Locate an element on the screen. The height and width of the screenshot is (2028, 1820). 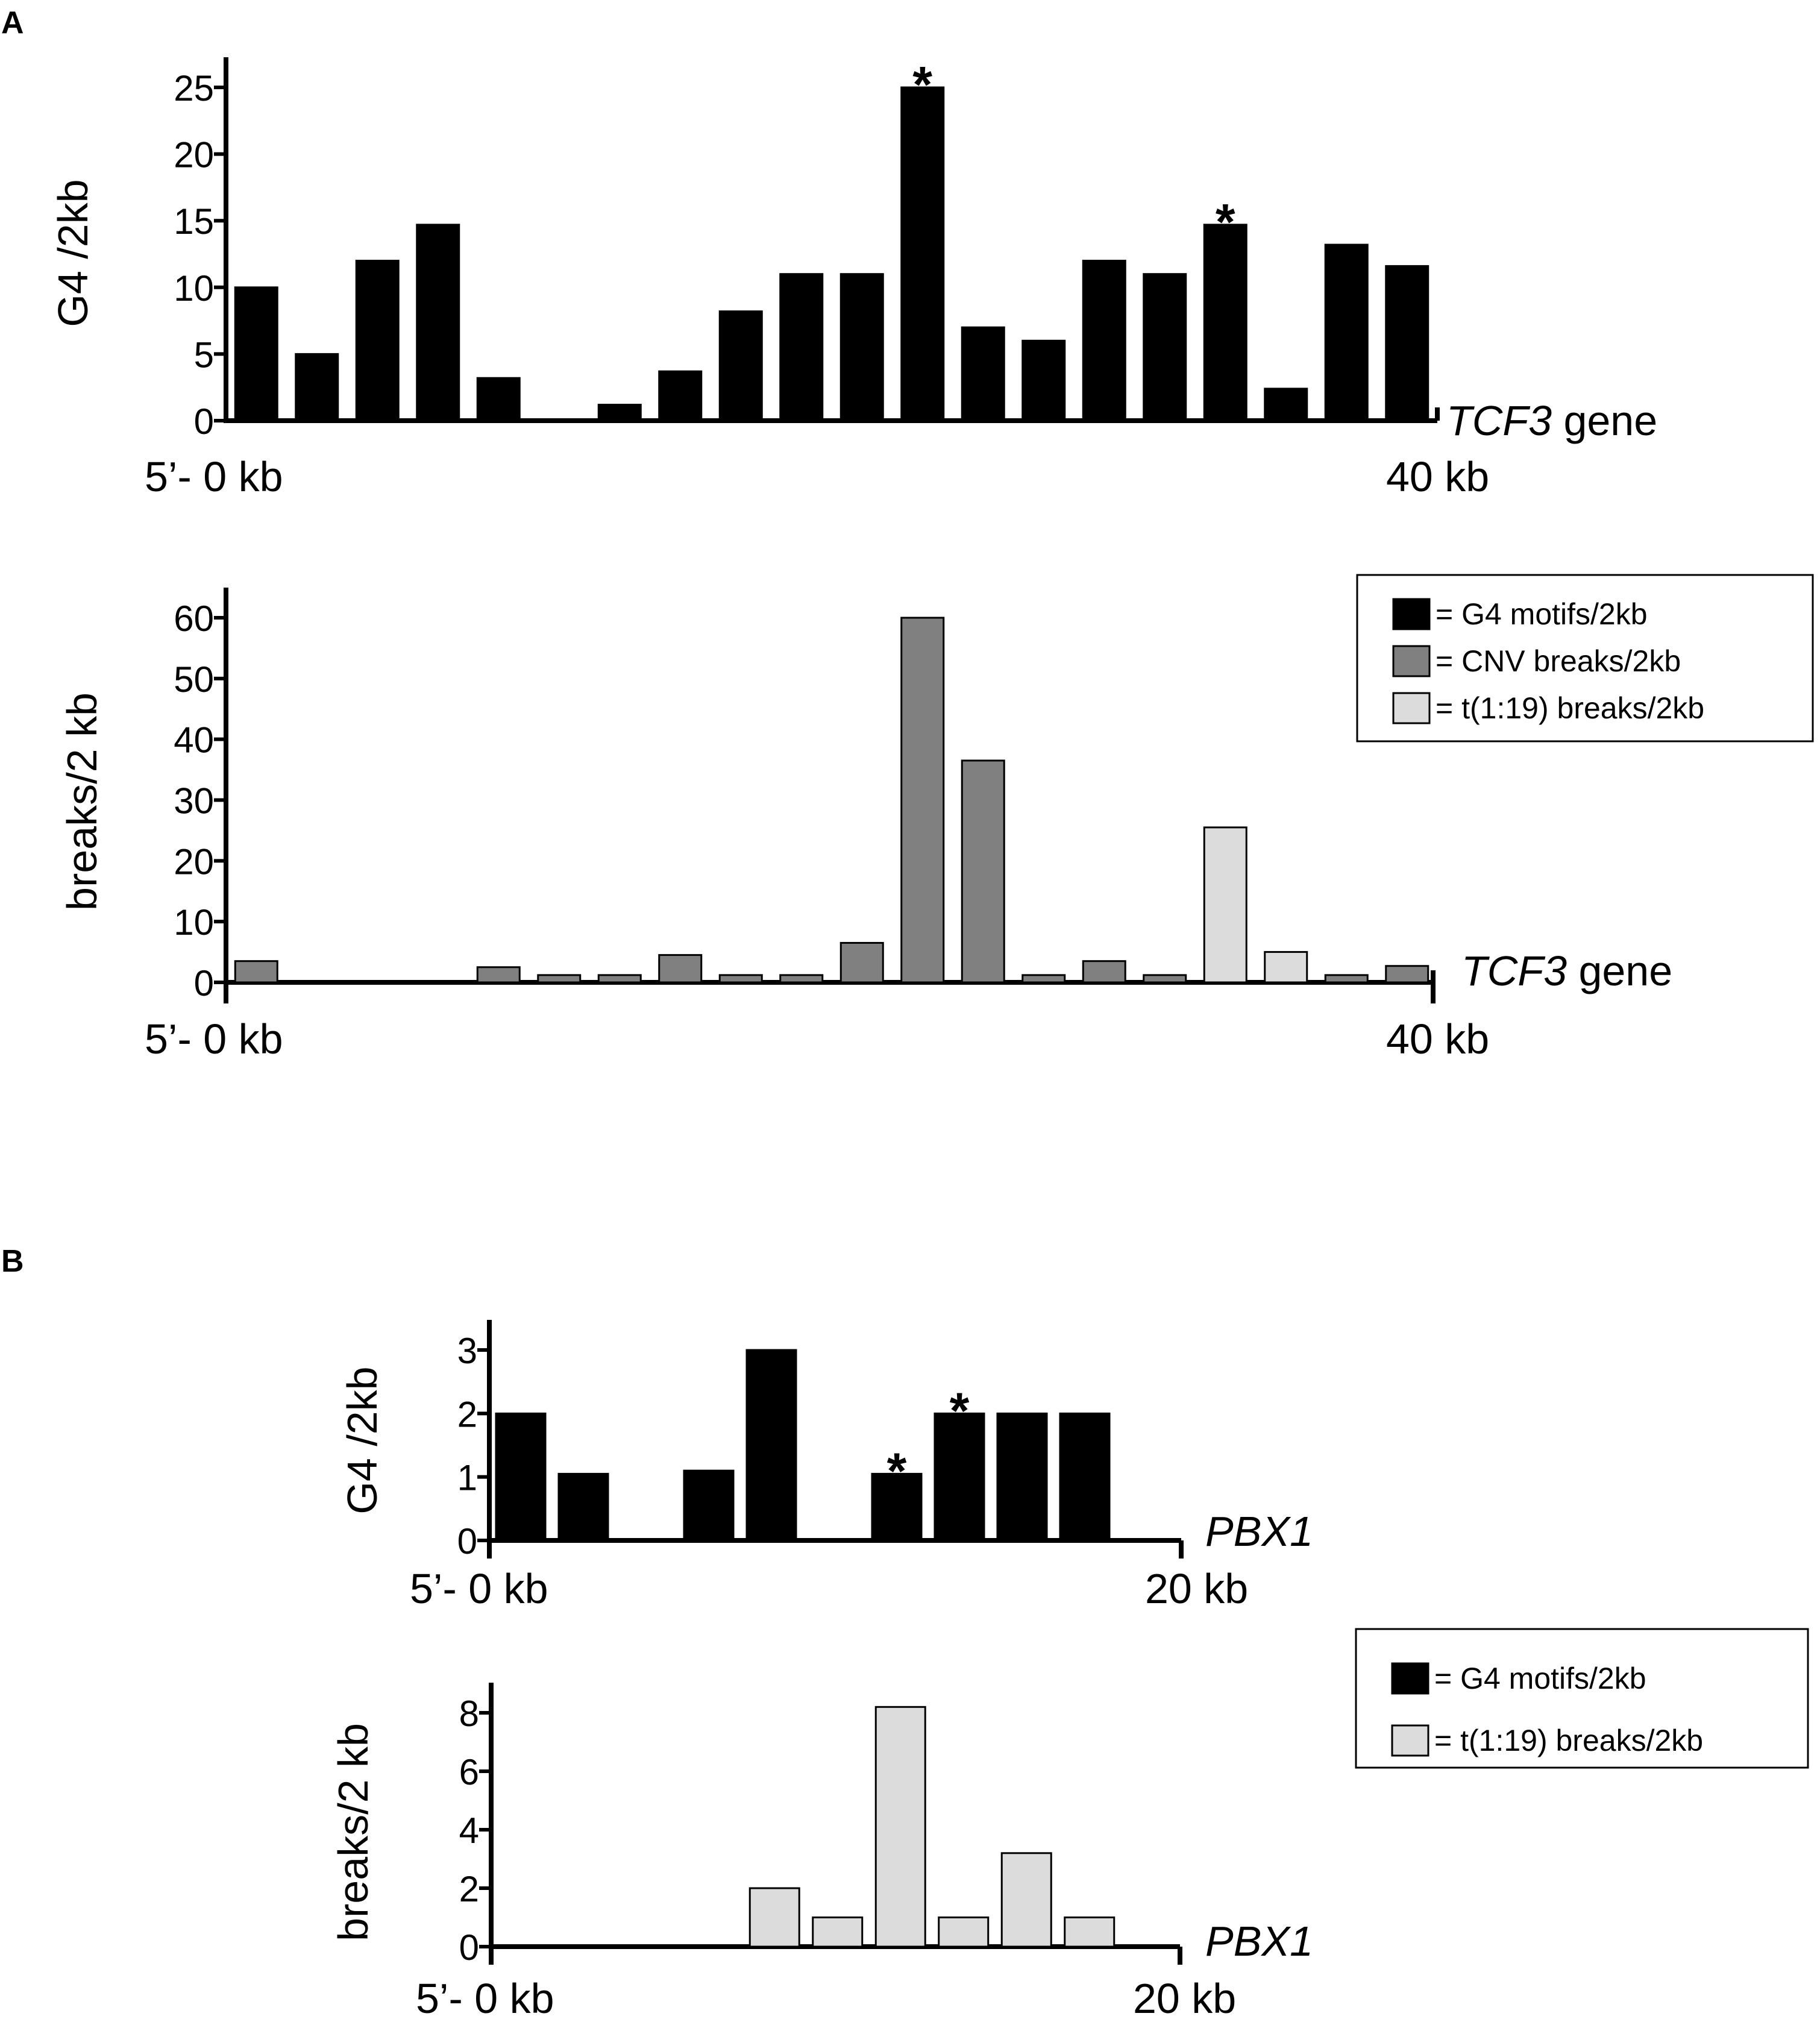
y-tick-label: 8 is located at coordinates (469, 1714).